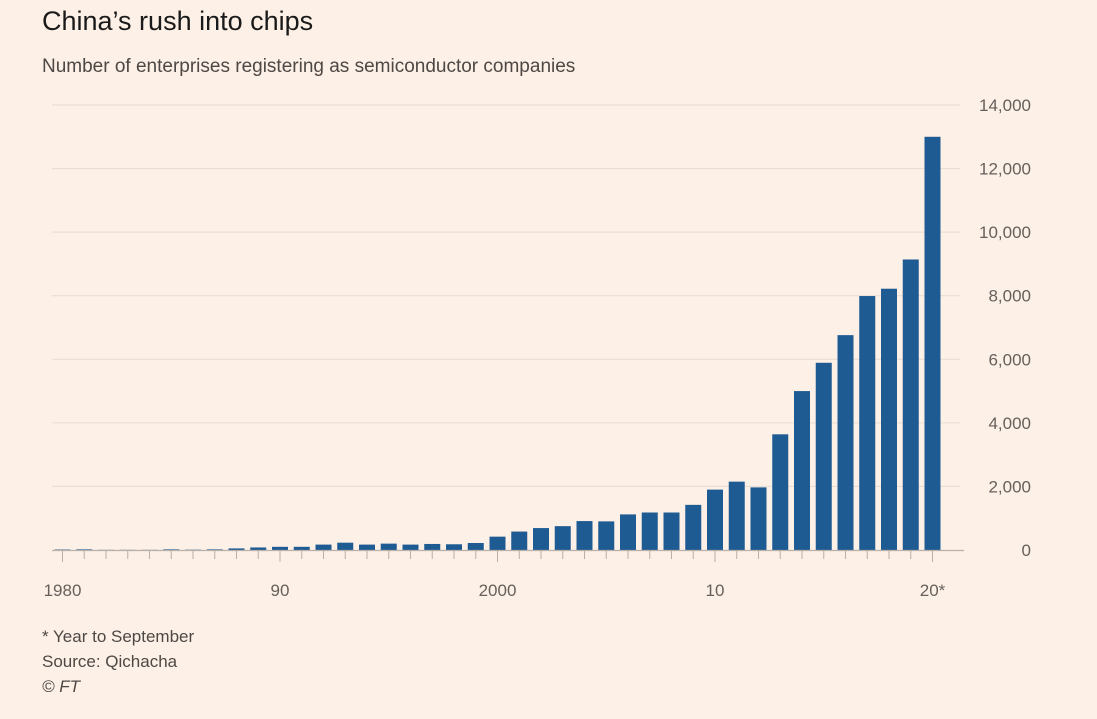 This screenshot has height=719, width=1097. What do you see at coordinates (61, 686) in the screenshot?
I see `copyright: © FT` at bounding box center [61, 686].